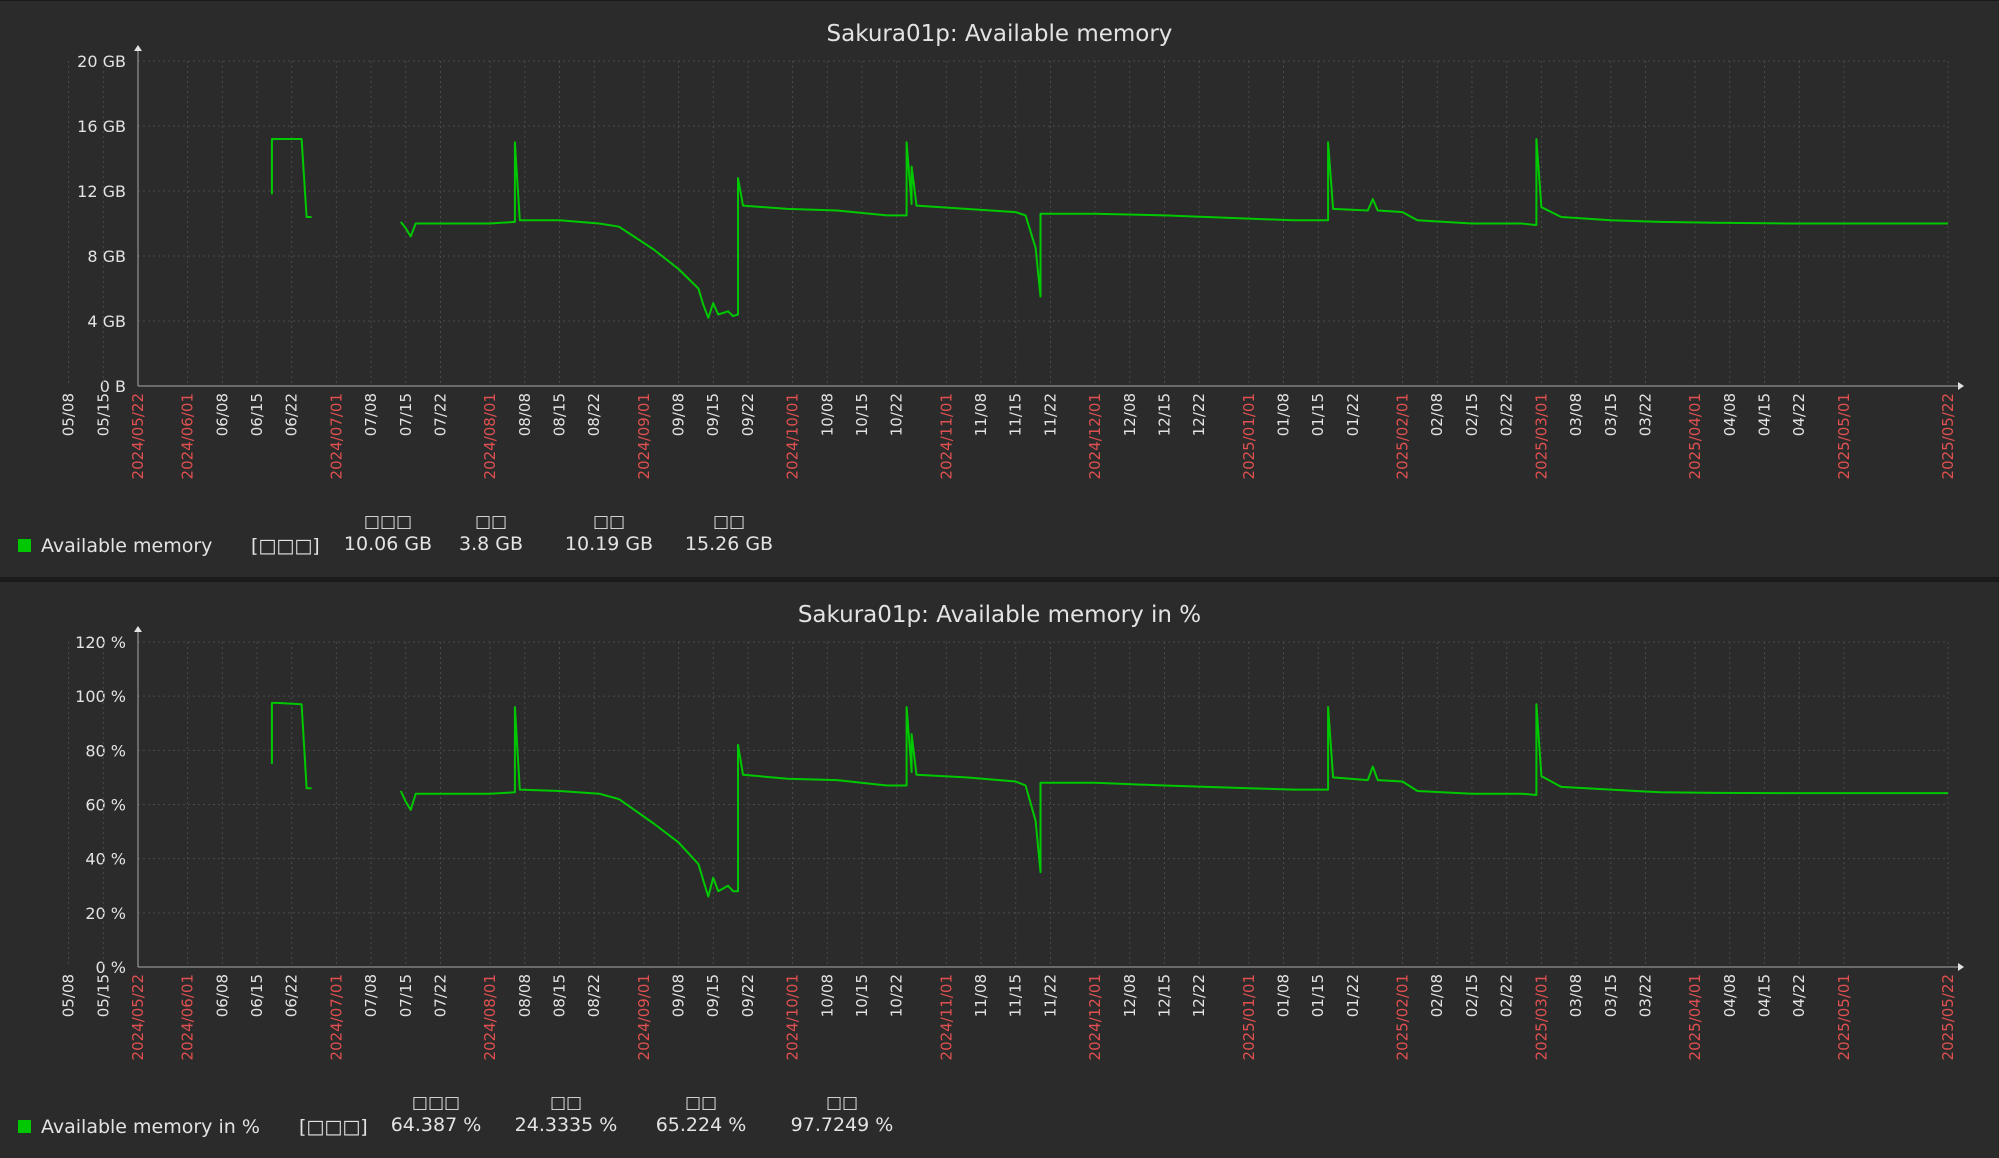  I want to click on legend-series-name: Available memory in %, so click(150, 1127).